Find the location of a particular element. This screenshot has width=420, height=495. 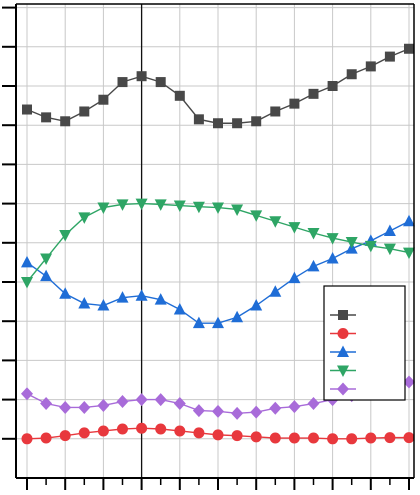

legend-entry-5-marker is located at coordinates (343, 389).